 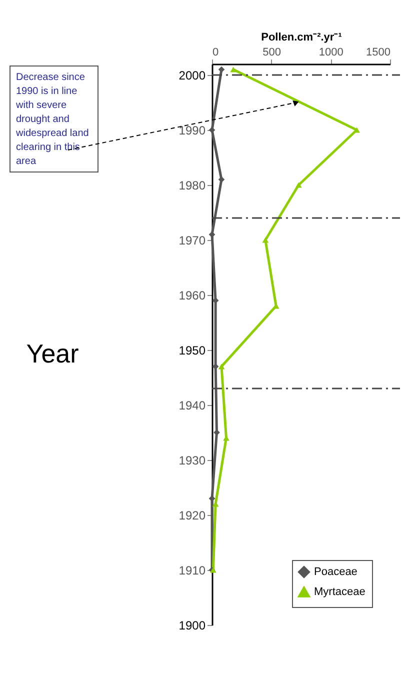 What do you see at coordinates (340, 592) in the screenshot?
I see `legend-label: Myrtaceae` at bounding box center [340, 592].